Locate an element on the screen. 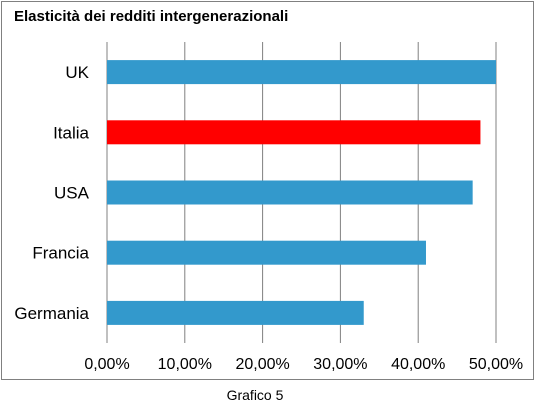 The height and width of the screenshot is (410, 537). x-tick-label: 10,00% is located at coordinates (185, 364).